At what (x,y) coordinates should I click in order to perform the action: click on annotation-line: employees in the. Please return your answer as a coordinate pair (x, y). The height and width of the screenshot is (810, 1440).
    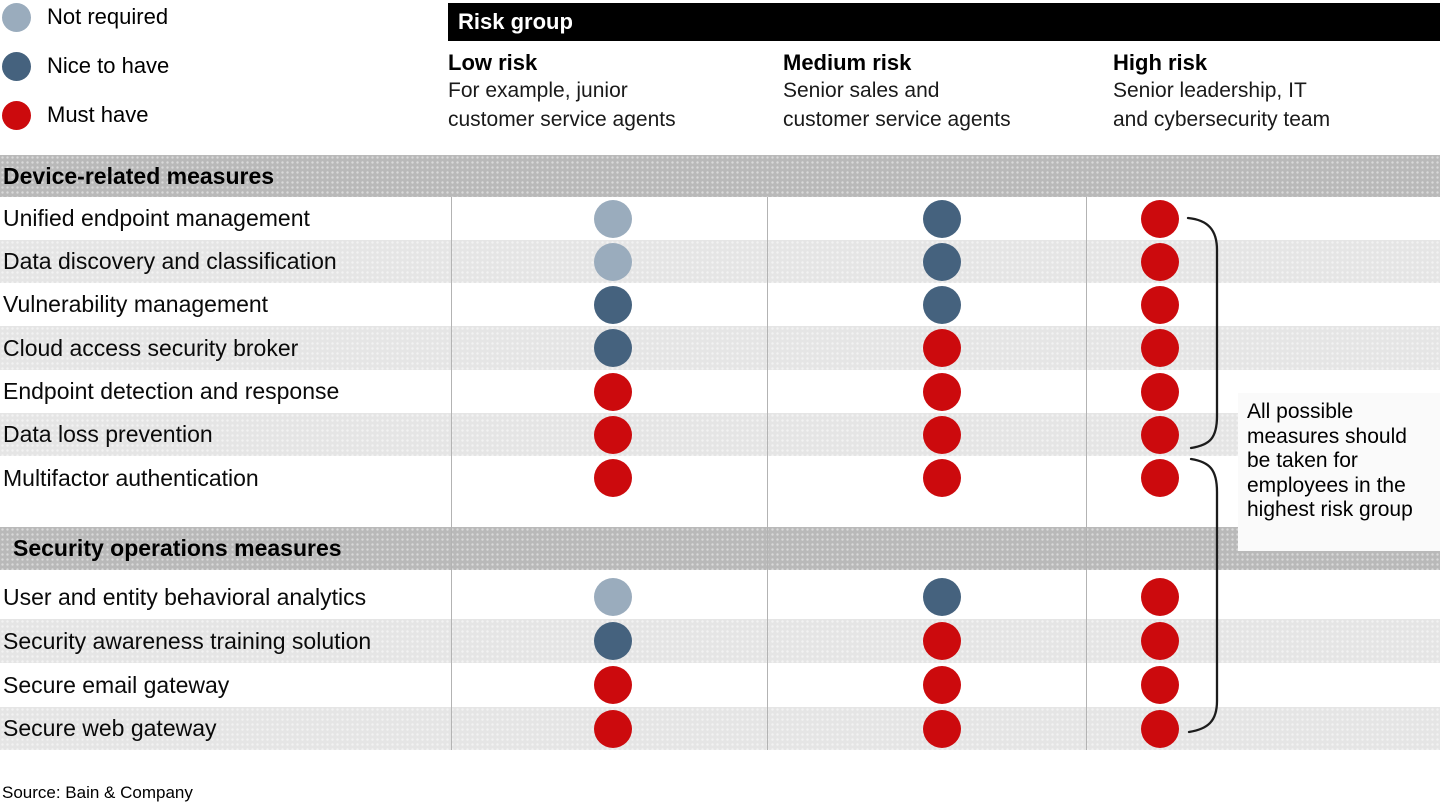
    Looking at the image, I should click on (1326, 485).